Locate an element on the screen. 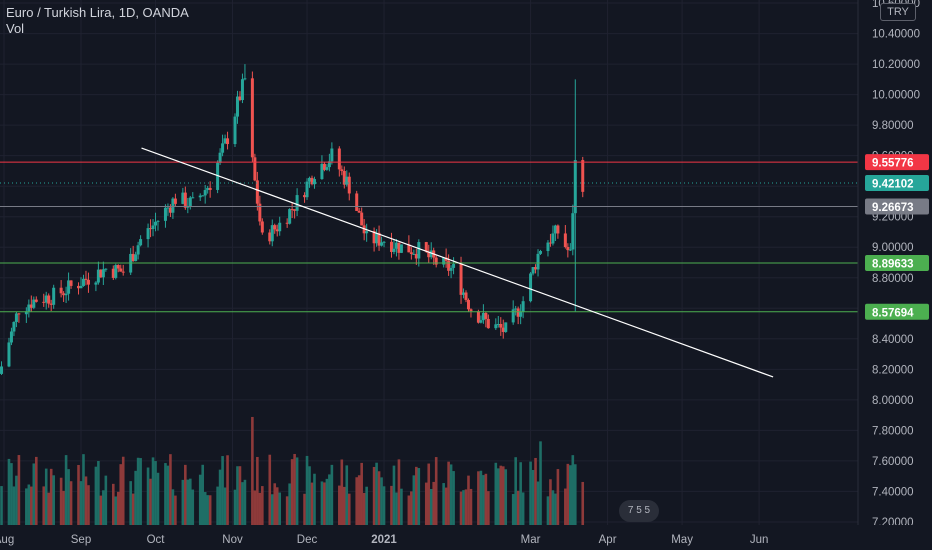  y-tick-label: 10.20000 is located at coordinates (896, 65).